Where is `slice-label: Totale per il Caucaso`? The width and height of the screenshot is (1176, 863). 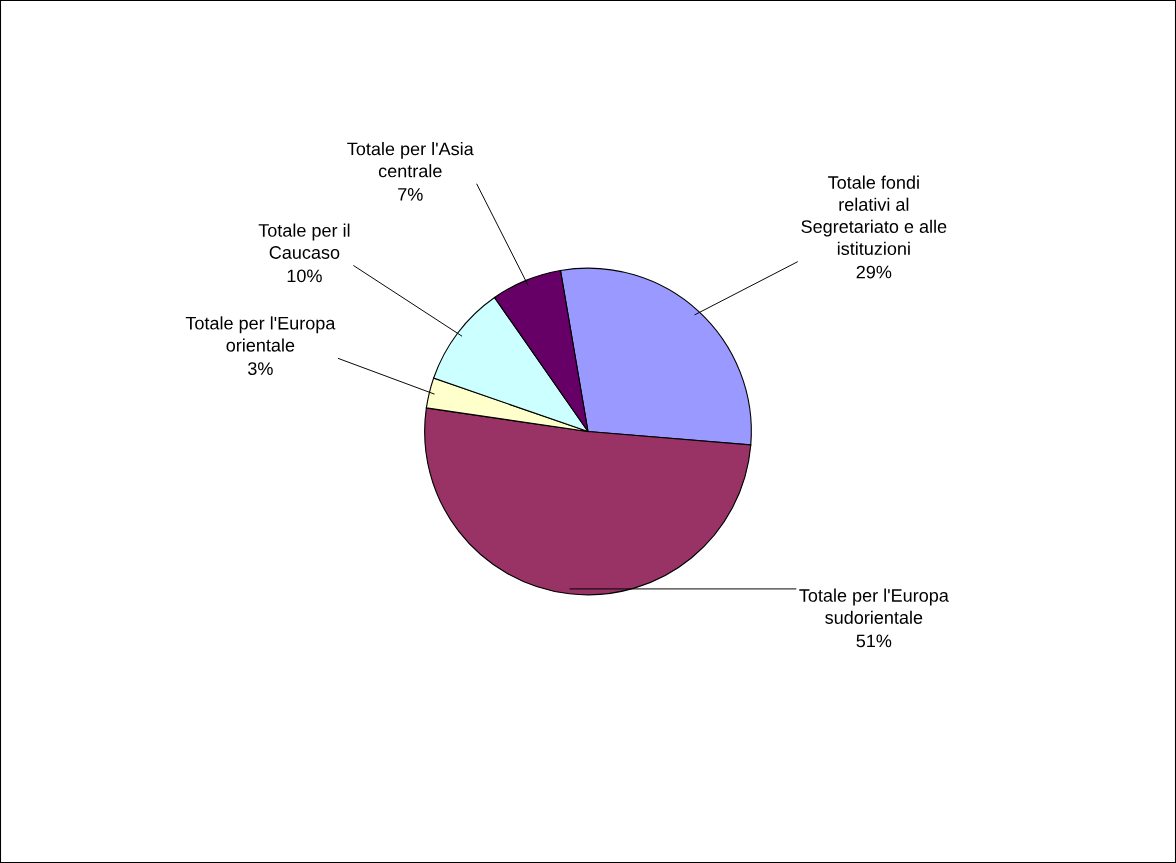 slice-label: Totale per il Caucaso is located at coordinates (304, 241).